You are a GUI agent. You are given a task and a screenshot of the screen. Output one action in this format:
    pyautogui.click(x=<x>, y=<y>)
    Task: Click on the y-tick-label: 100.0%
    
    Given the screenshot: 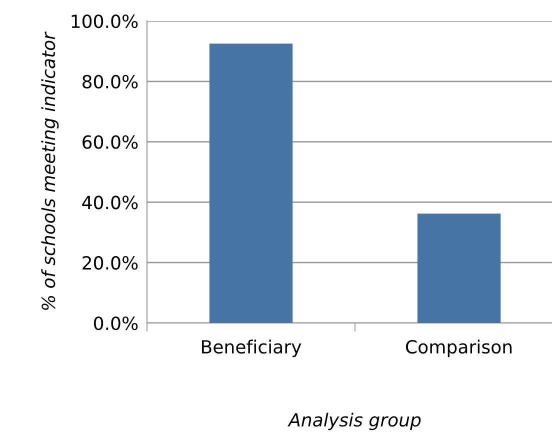 What is the action you would take?
    pyautogui.click(x=105, y=21)
    